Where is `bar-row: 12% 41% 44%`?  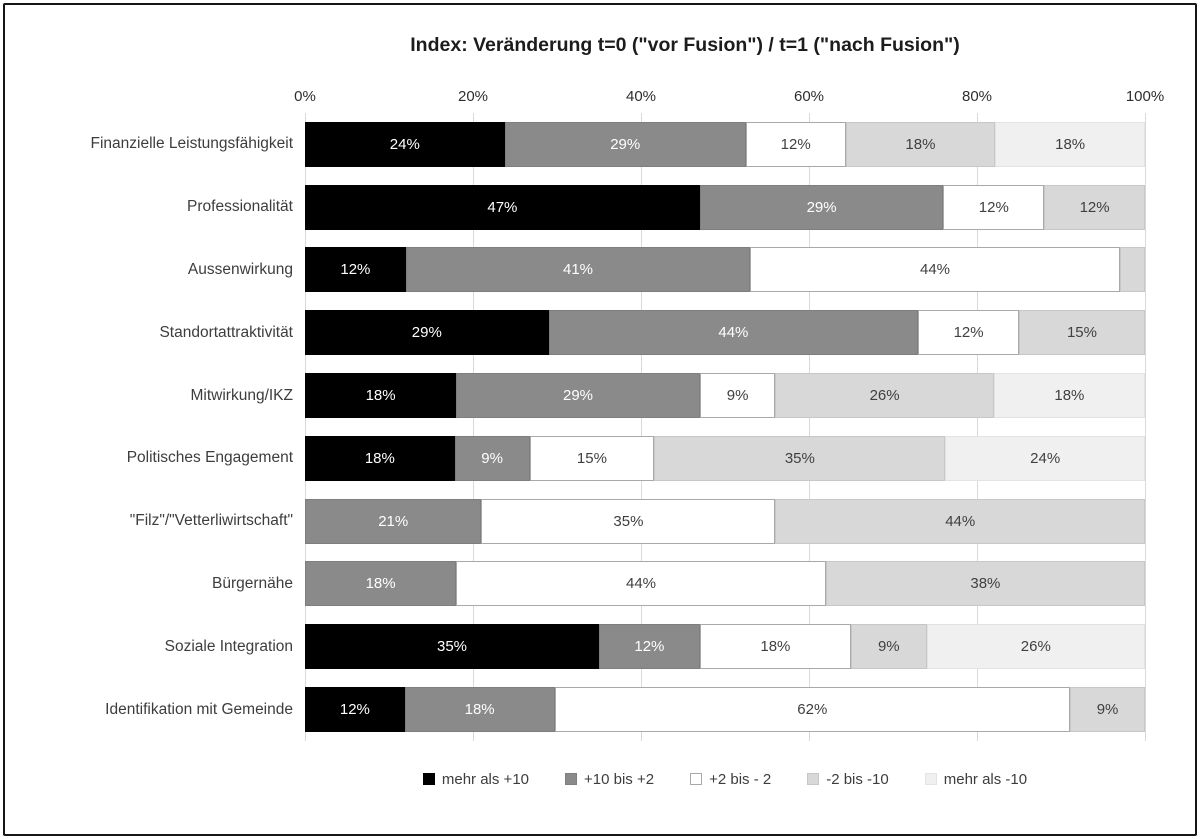
bar-row: 12% 41% 44% is located at coordinates (725, 270).